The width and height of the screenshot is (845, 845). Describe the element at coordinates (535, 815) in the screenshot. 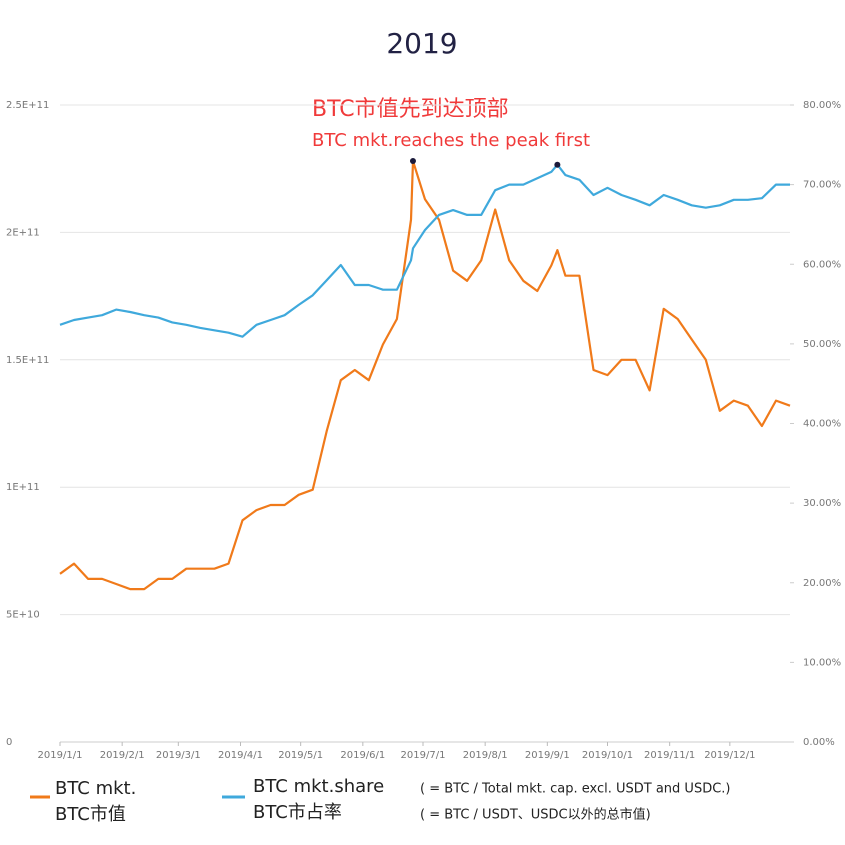

I see `legend-note: ( = BTC / USDT、USDC以外的总市值)` at that location.